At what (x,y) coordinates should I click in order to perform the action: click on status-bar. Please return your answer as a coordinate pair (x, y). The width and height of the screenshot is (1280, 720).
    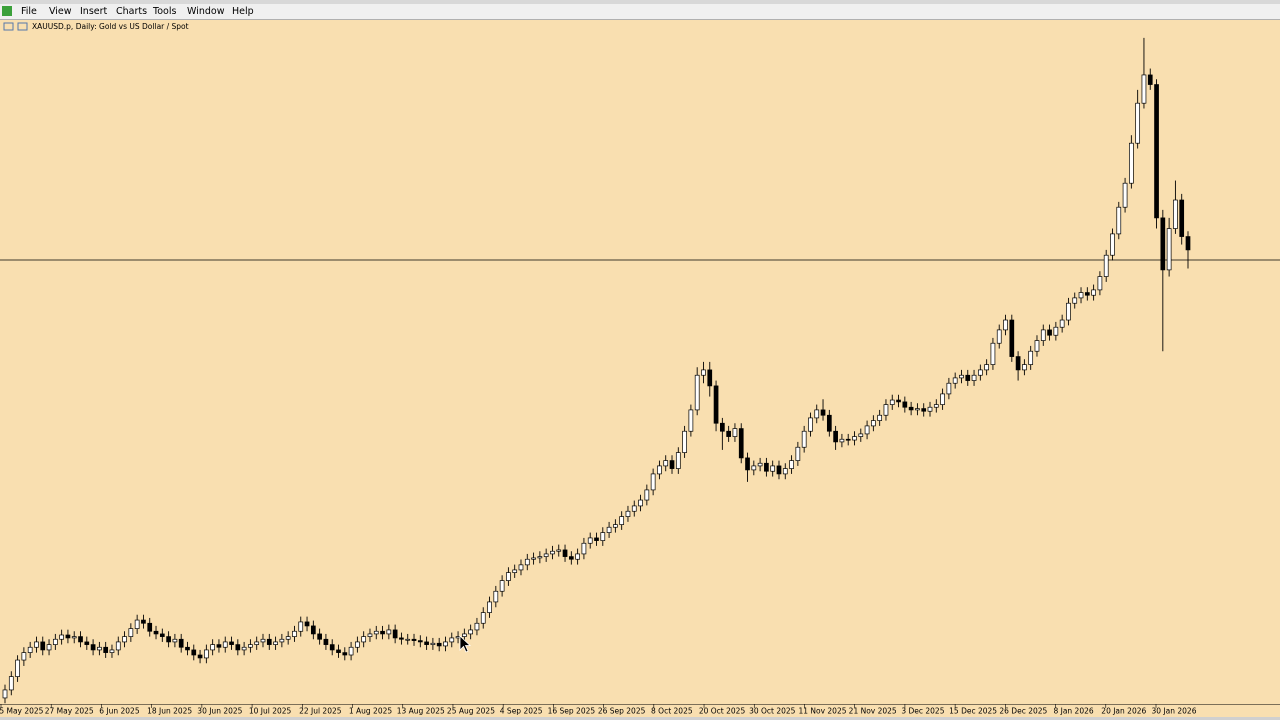
    Looking at the image, I should click on (640, 718).